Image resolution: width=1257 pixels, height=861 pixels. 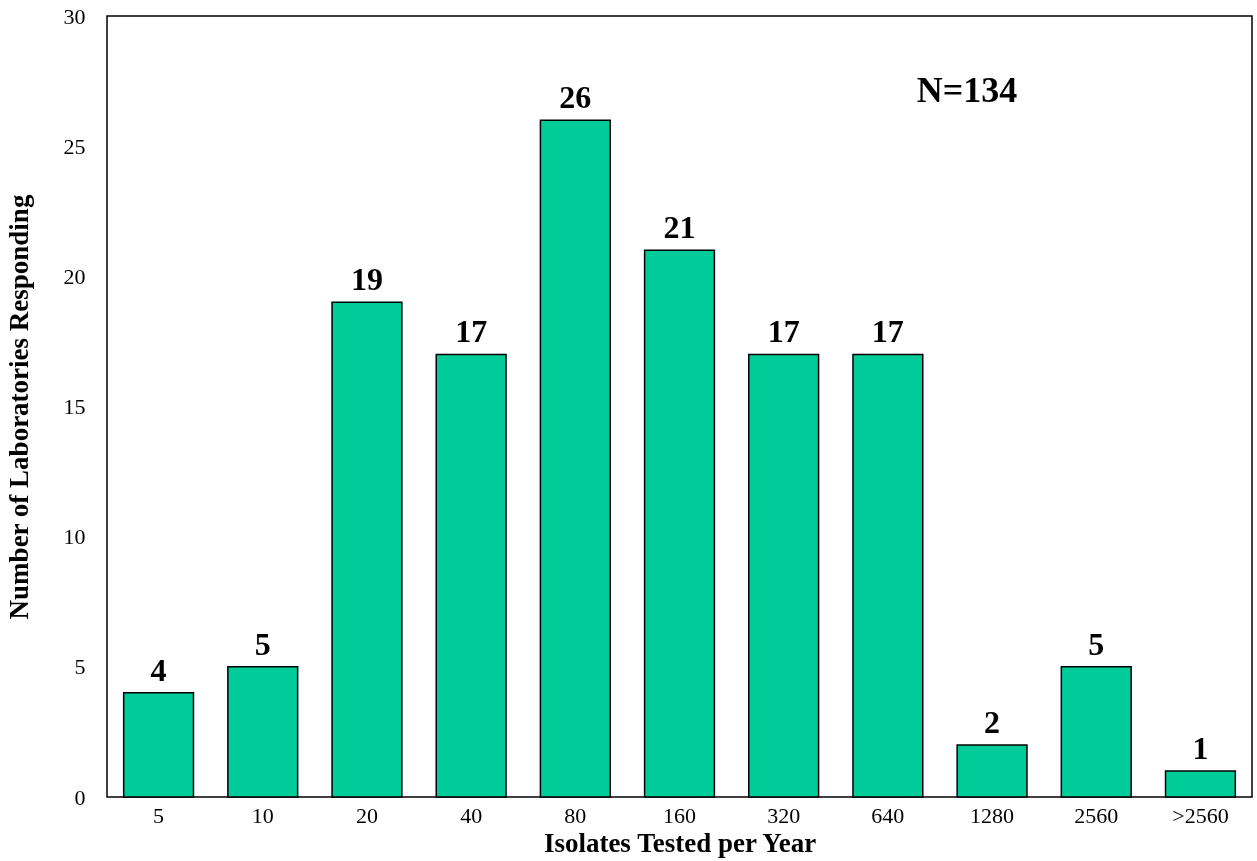 What do you see at coordinates (158, 669) in the screenshot?
I see `data-label: 4` at bounding box center [158, 669].